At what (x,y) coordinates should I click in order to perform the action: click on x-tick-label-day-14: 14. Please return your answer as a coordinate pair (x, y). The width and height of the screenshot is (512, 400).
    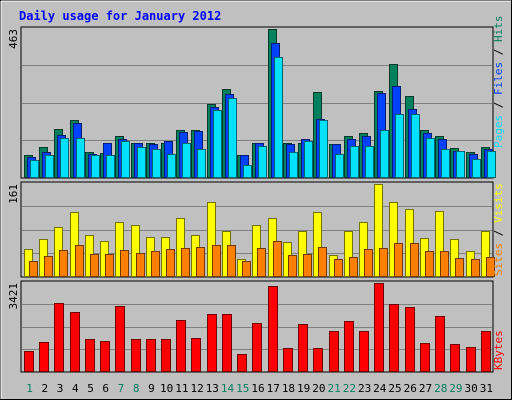
    Looking at the image, I should click on (228, 388).